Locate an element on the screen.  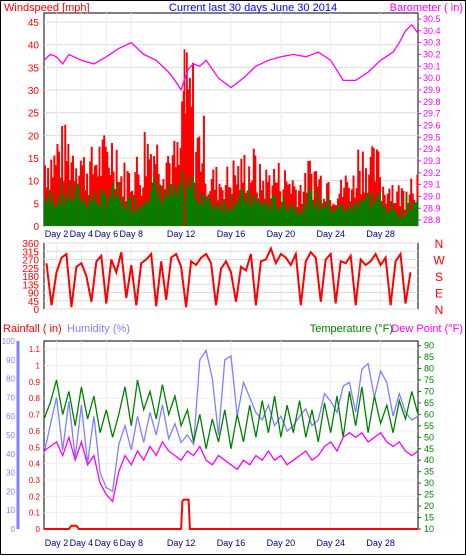
rain-tick-label: 1 is located at coordinates (38, 366).